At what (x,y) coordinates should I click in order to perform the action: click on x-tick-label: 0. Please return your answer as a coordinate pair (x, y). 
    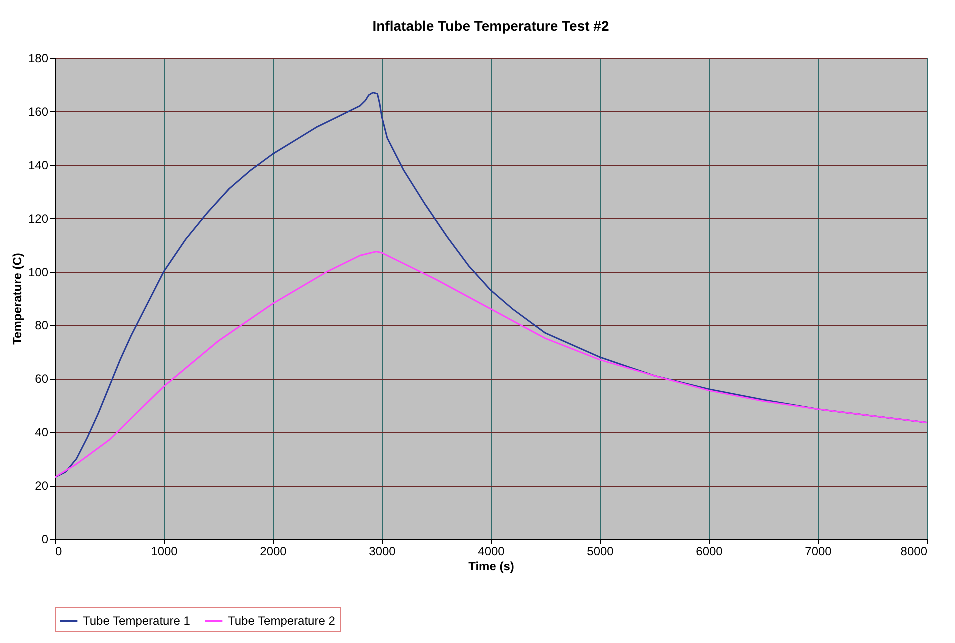
    Looking at the image, I should click on (59, 551).